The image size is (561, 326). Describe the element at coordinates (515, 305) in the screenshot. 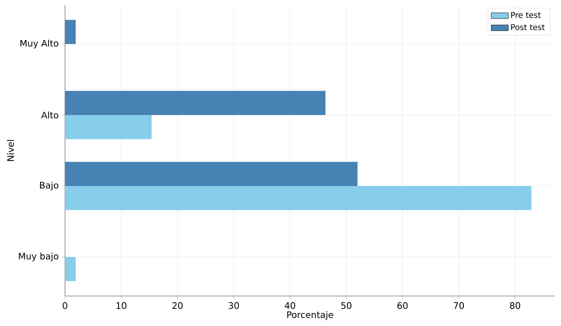

I see `x-tick-label: 80` at that location.